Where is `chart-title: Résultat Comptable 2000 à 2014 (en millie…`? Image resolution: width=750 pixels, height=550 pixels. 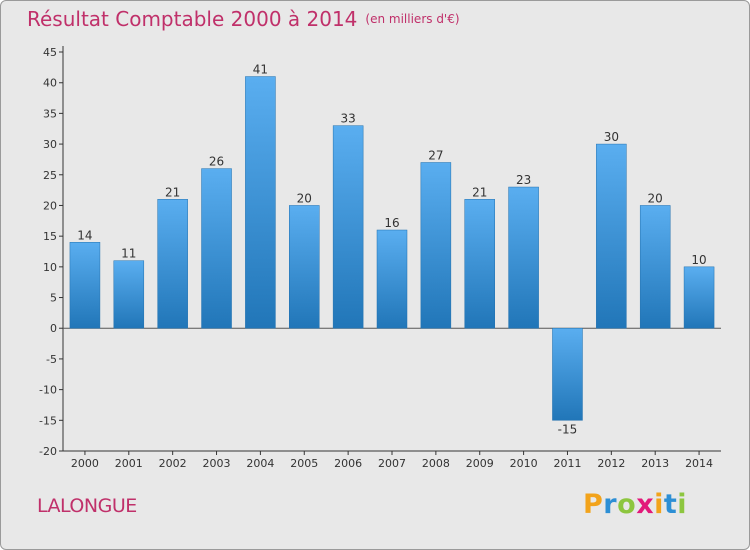
chart-title: Résultat Comptable 2000 à 2014 (en millie… is located at coordinates (243, 19).